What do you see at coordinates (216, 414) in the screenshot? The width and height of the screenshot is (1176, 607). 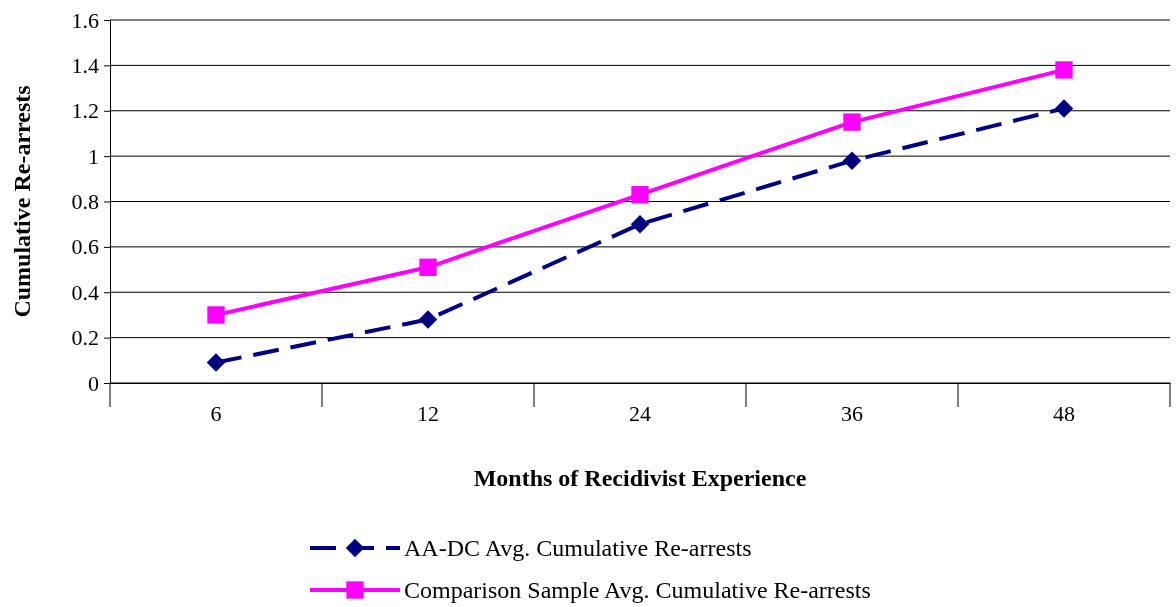 I see `x-tick-label: 6` at bounding box center [216, 414].